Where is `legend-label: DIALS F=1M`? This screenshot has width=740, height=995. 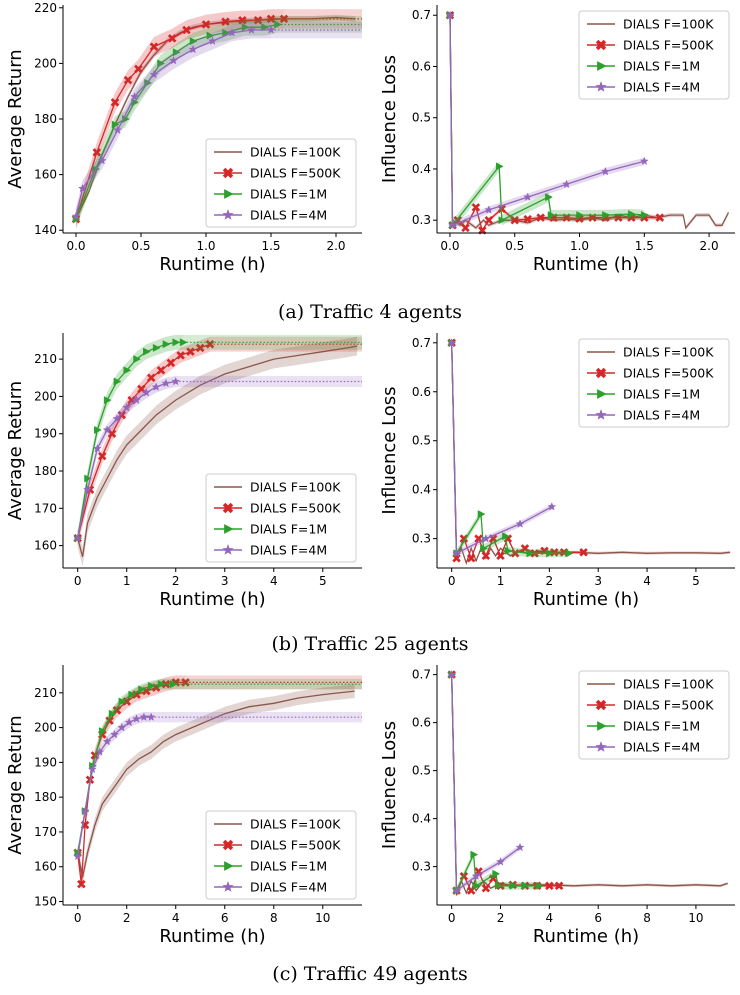 legend-label: DIALS F=1M is located at coordinates (288, 866).